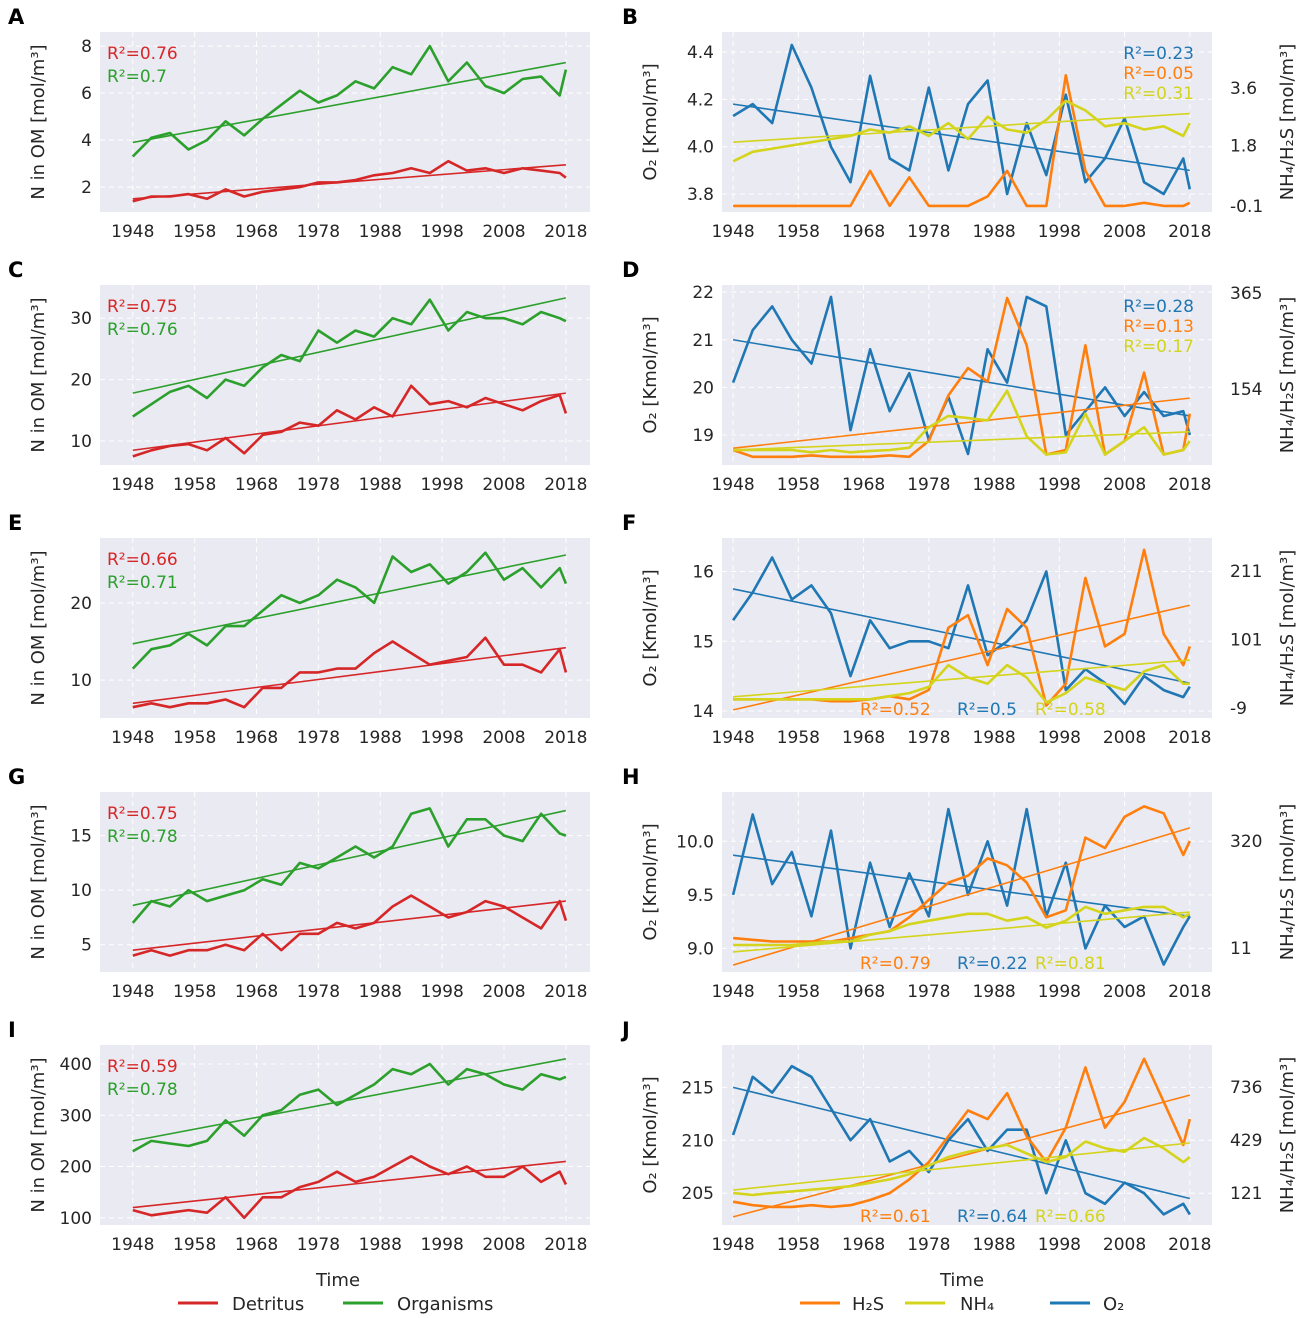  Describe the element at coordinates (142, 583) in the screenshot. I see `r2-label-organisms: R²=0.71` at that location.